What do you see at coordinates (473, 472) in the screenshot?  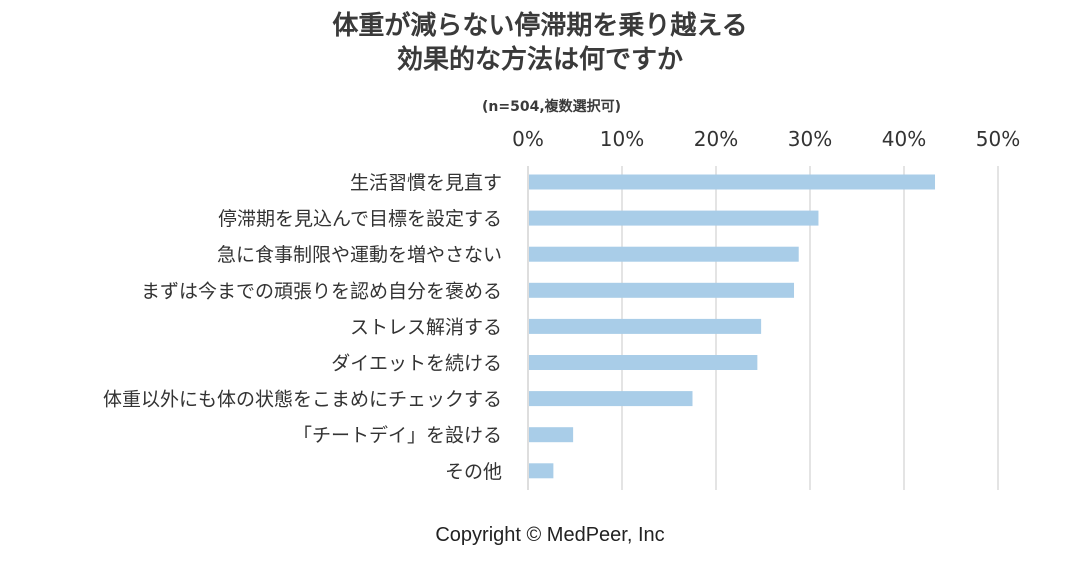 I see `category-label-9: その他` at bounding box center [473, 472].